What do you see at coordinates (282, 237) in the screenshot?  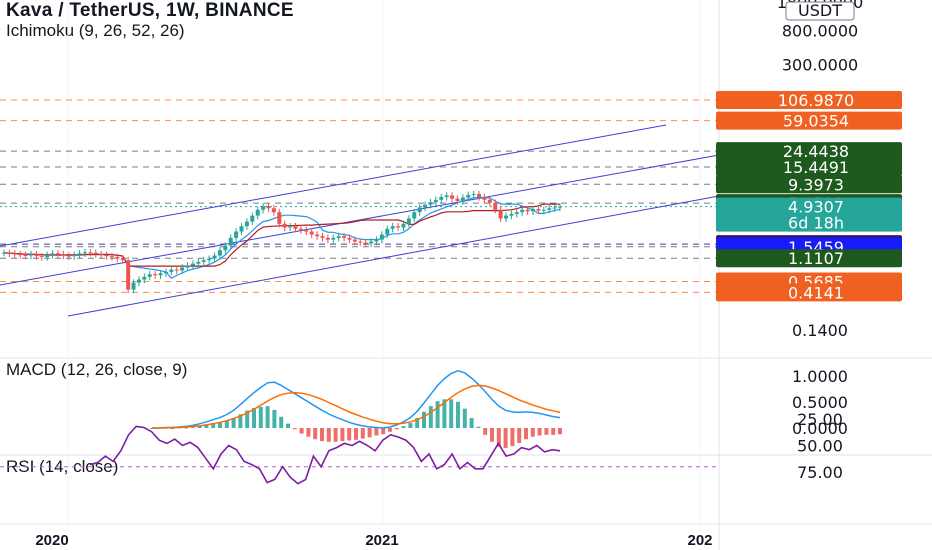 I see `ichimoku-lines` at bounding box center [282, 237].